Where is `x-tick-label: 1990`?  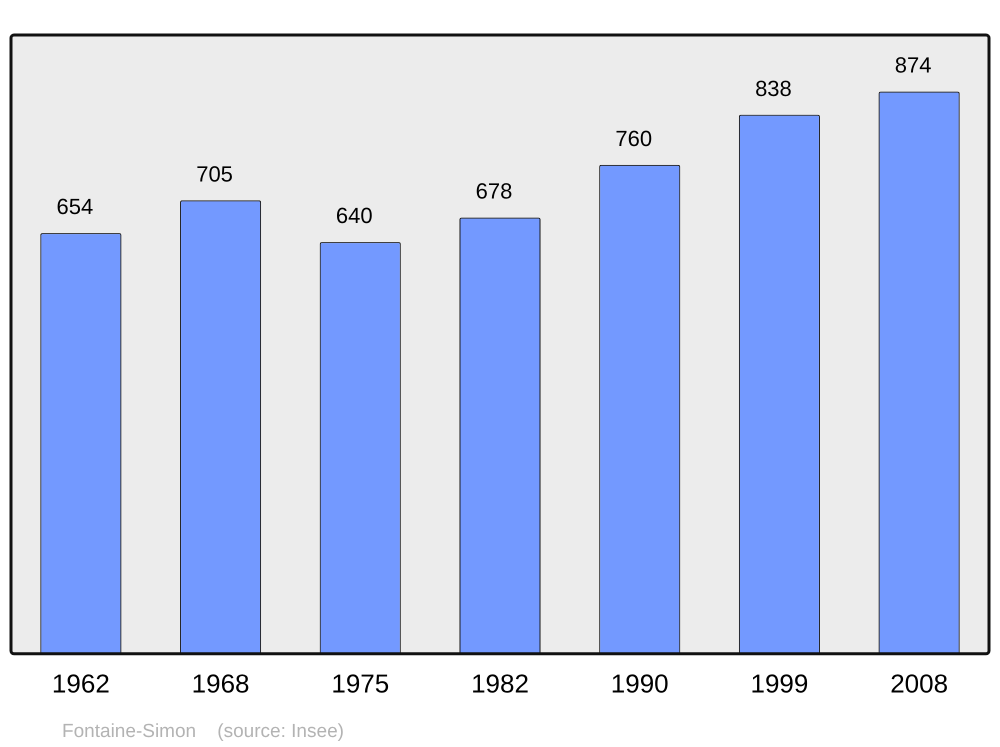
x-tick-label: 1990 is located at coordinates (639, 683).